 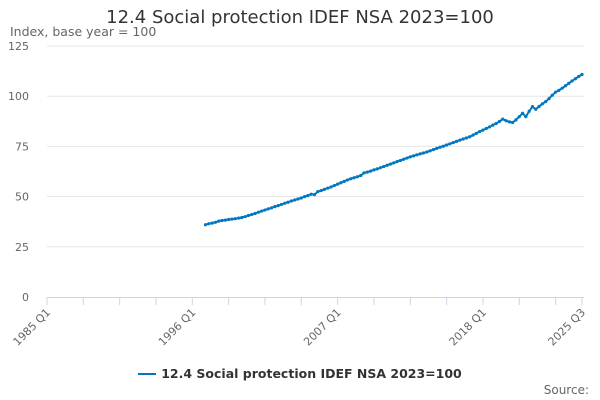 What do you see at coordinates (468, 327) in the screenshot?
I see `x-tick-label: 2018 Q1` at bounding box center [468, 327].